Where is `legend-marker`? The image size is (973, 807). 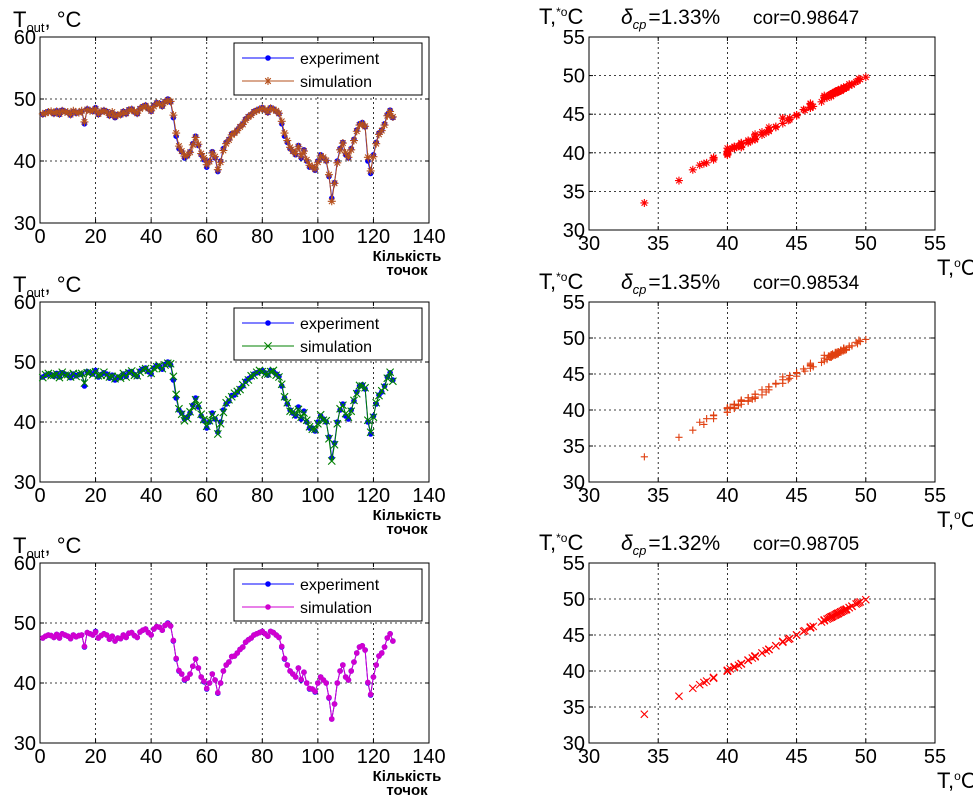 legend-marker is located at coordinates (268, 58).